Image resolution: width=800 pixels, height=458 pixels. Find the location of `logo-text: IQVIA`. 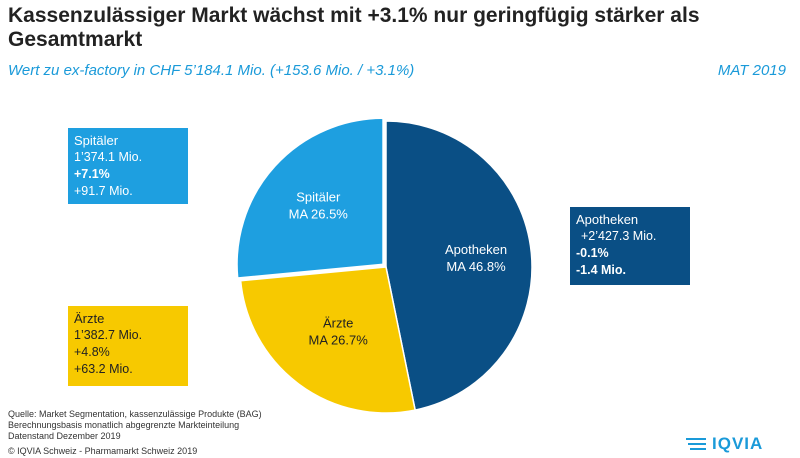

logo-text: IQVIA is located at coordinates (738, 443).